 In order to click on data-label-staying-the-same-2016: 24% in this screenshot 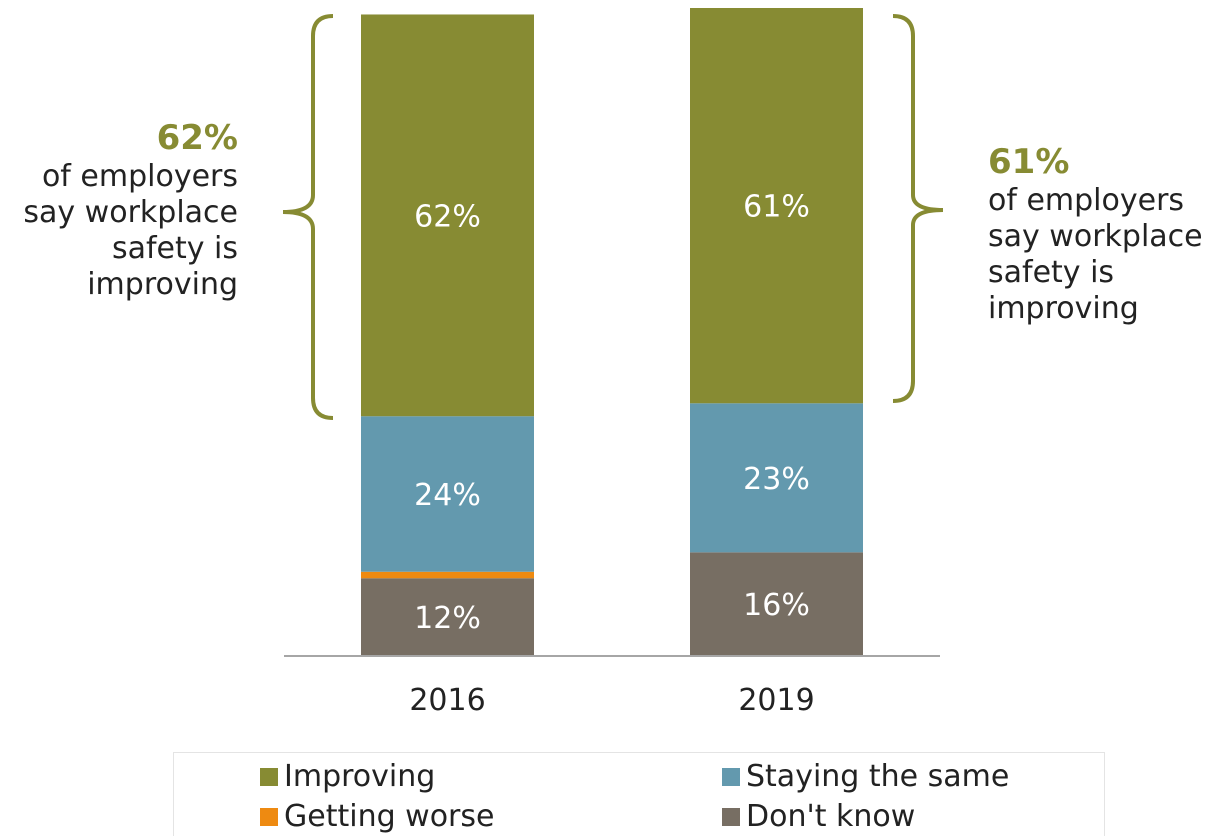, I will do `click(447, 495)`.